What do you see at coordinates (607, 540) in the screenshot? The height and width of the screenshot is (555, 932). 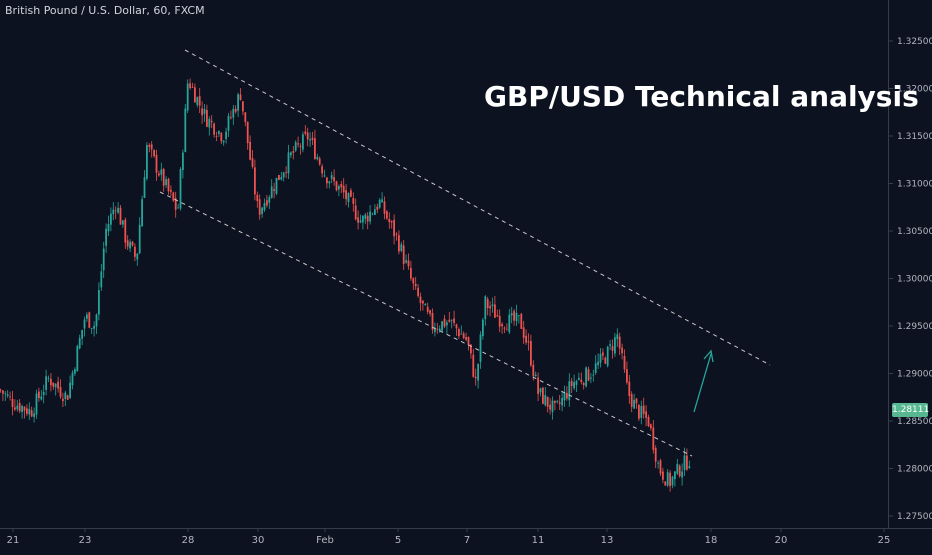 I see `x-tick-label: 13` at bounding box center [607, 540].